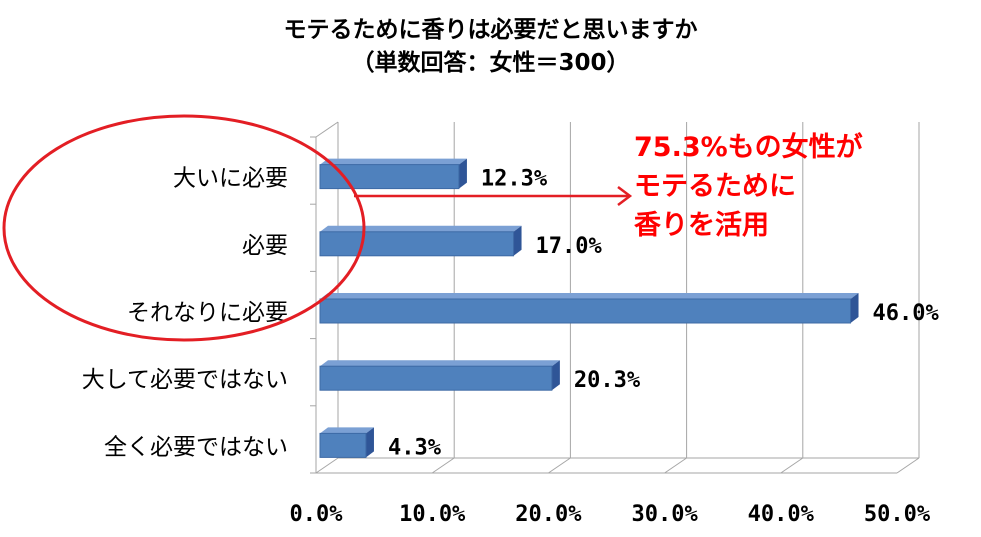 Image resolution: width=981 pixels, height=537 pixels. I want to click on x-tick-label: 40.0%, so click(781, 514).